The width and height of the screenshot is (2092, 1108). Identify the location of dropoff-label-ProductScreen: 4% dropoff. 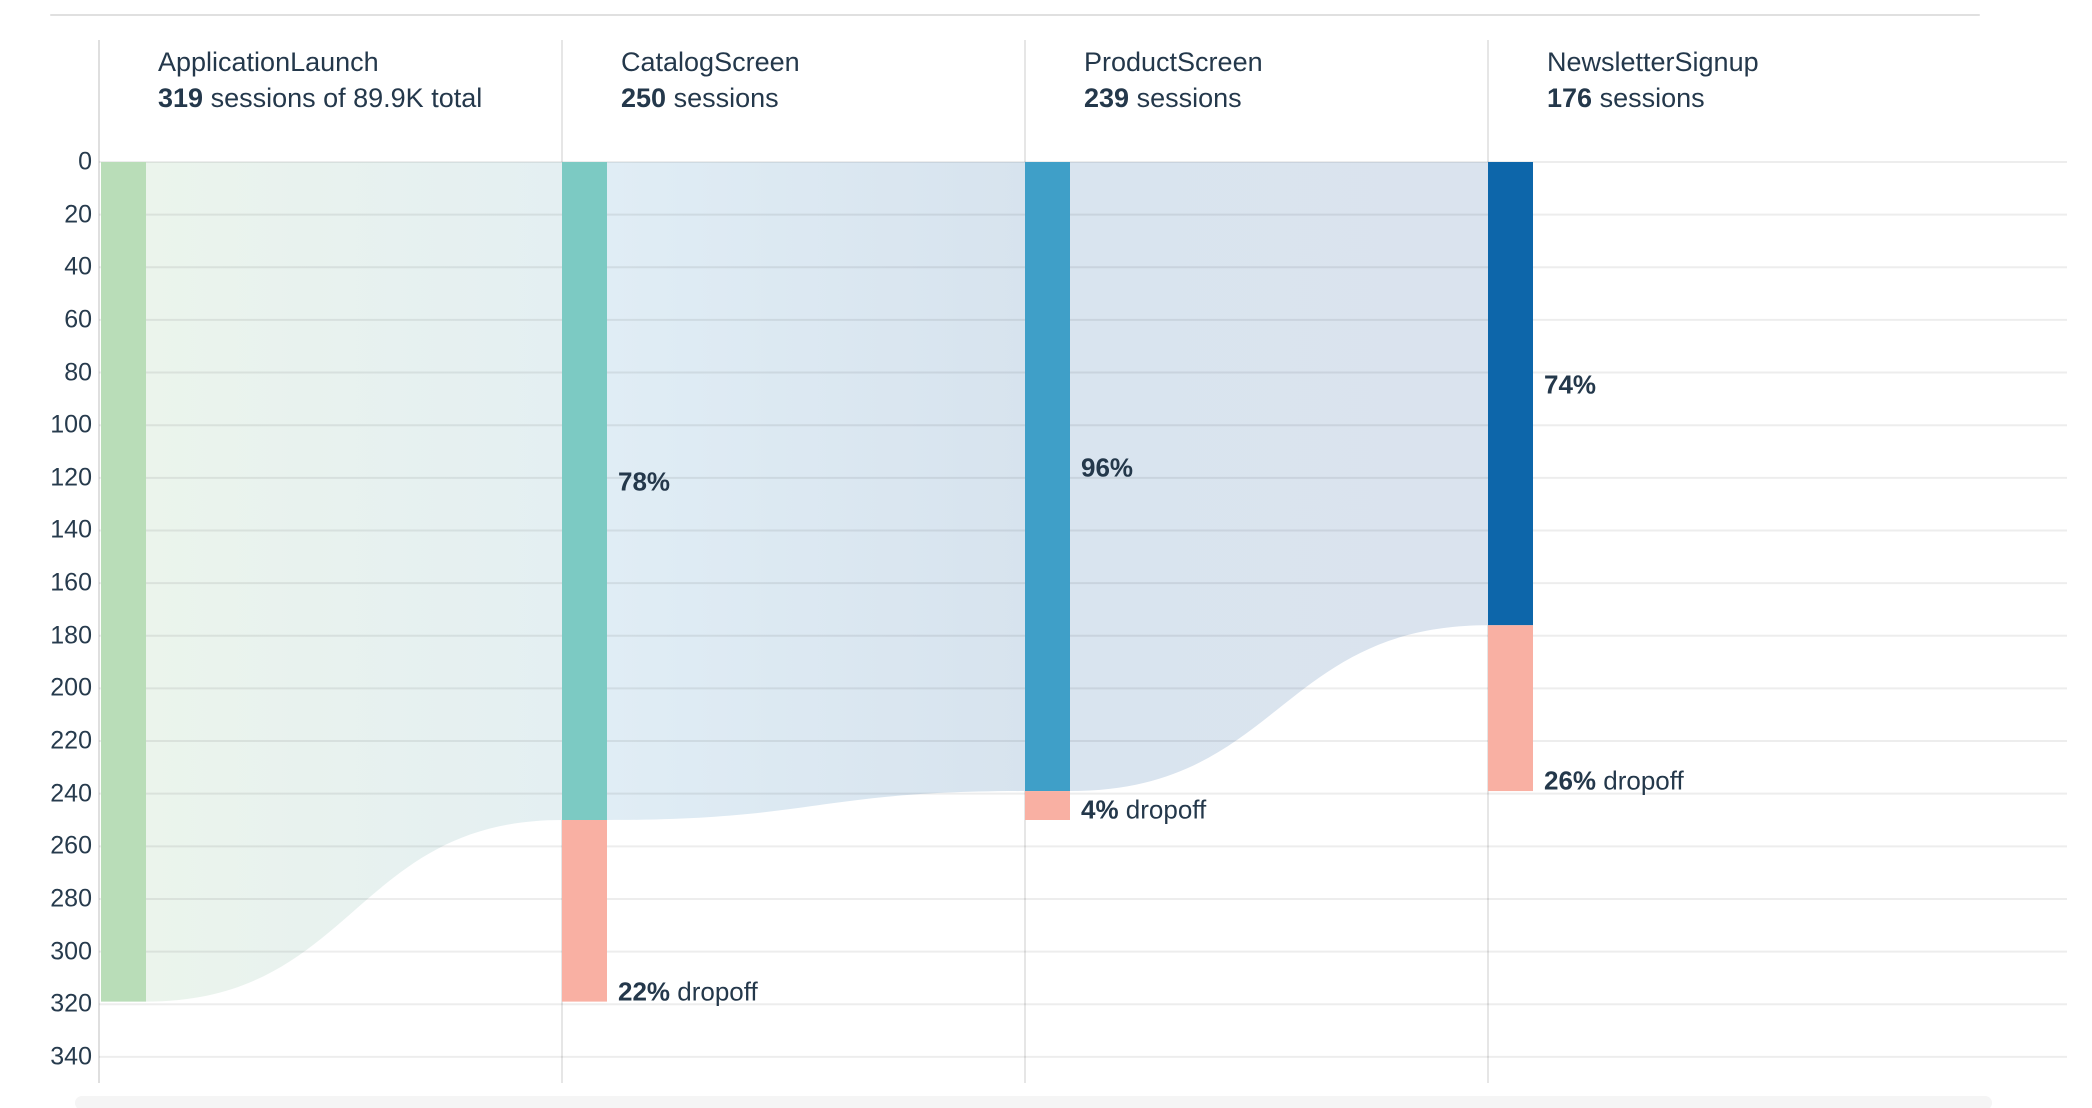
(1144, 809).